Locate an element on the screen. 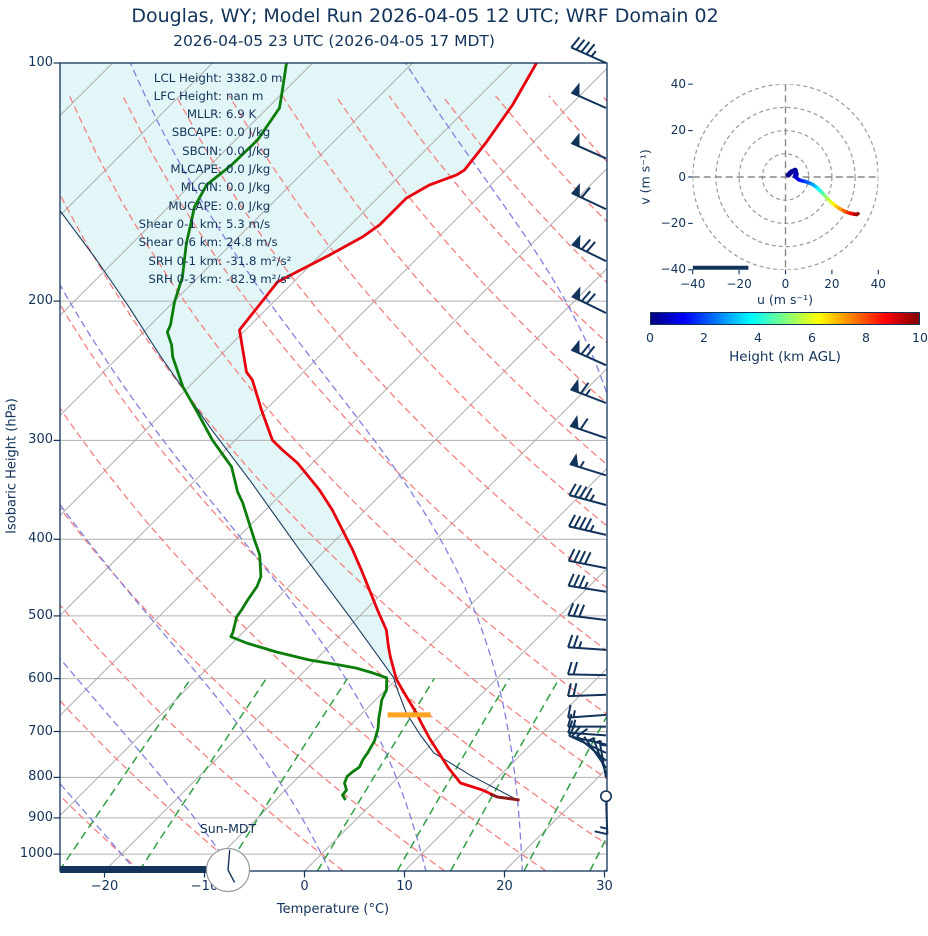  wind-barbs is located at coordinates (589, 436).